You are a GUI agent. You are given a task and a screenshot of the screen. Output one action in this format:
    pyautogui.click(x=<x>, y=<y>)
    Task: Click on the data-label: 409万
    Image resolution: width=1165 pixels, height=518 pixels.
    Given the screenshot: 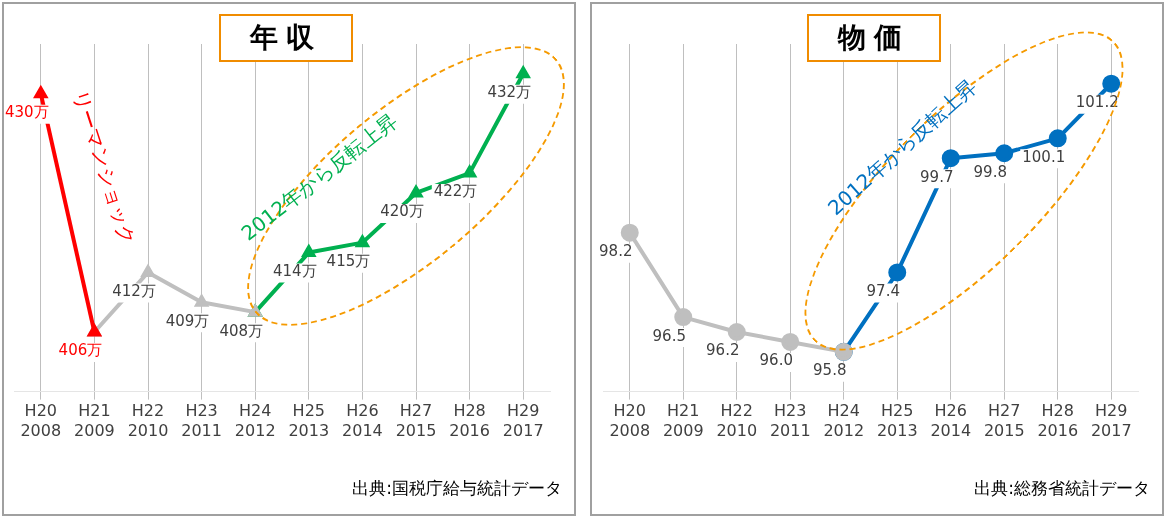 What is the action you would take?
    pyautogui.click(x=187, y=320)
    